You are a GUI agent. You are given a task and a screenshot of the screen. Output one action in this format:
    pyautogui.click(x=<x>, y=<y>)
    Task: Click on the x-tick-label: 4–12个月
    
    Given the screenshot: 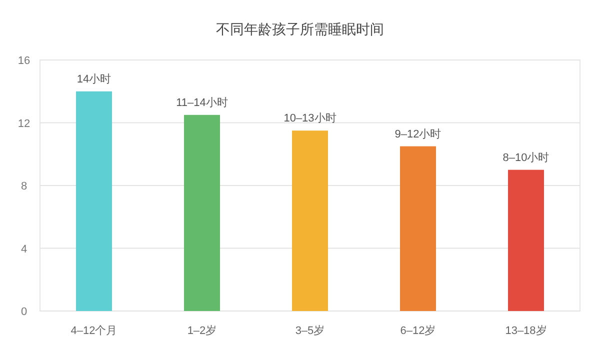 What is the action you would take?
    pyautogui.click(x=94, y=331)
    